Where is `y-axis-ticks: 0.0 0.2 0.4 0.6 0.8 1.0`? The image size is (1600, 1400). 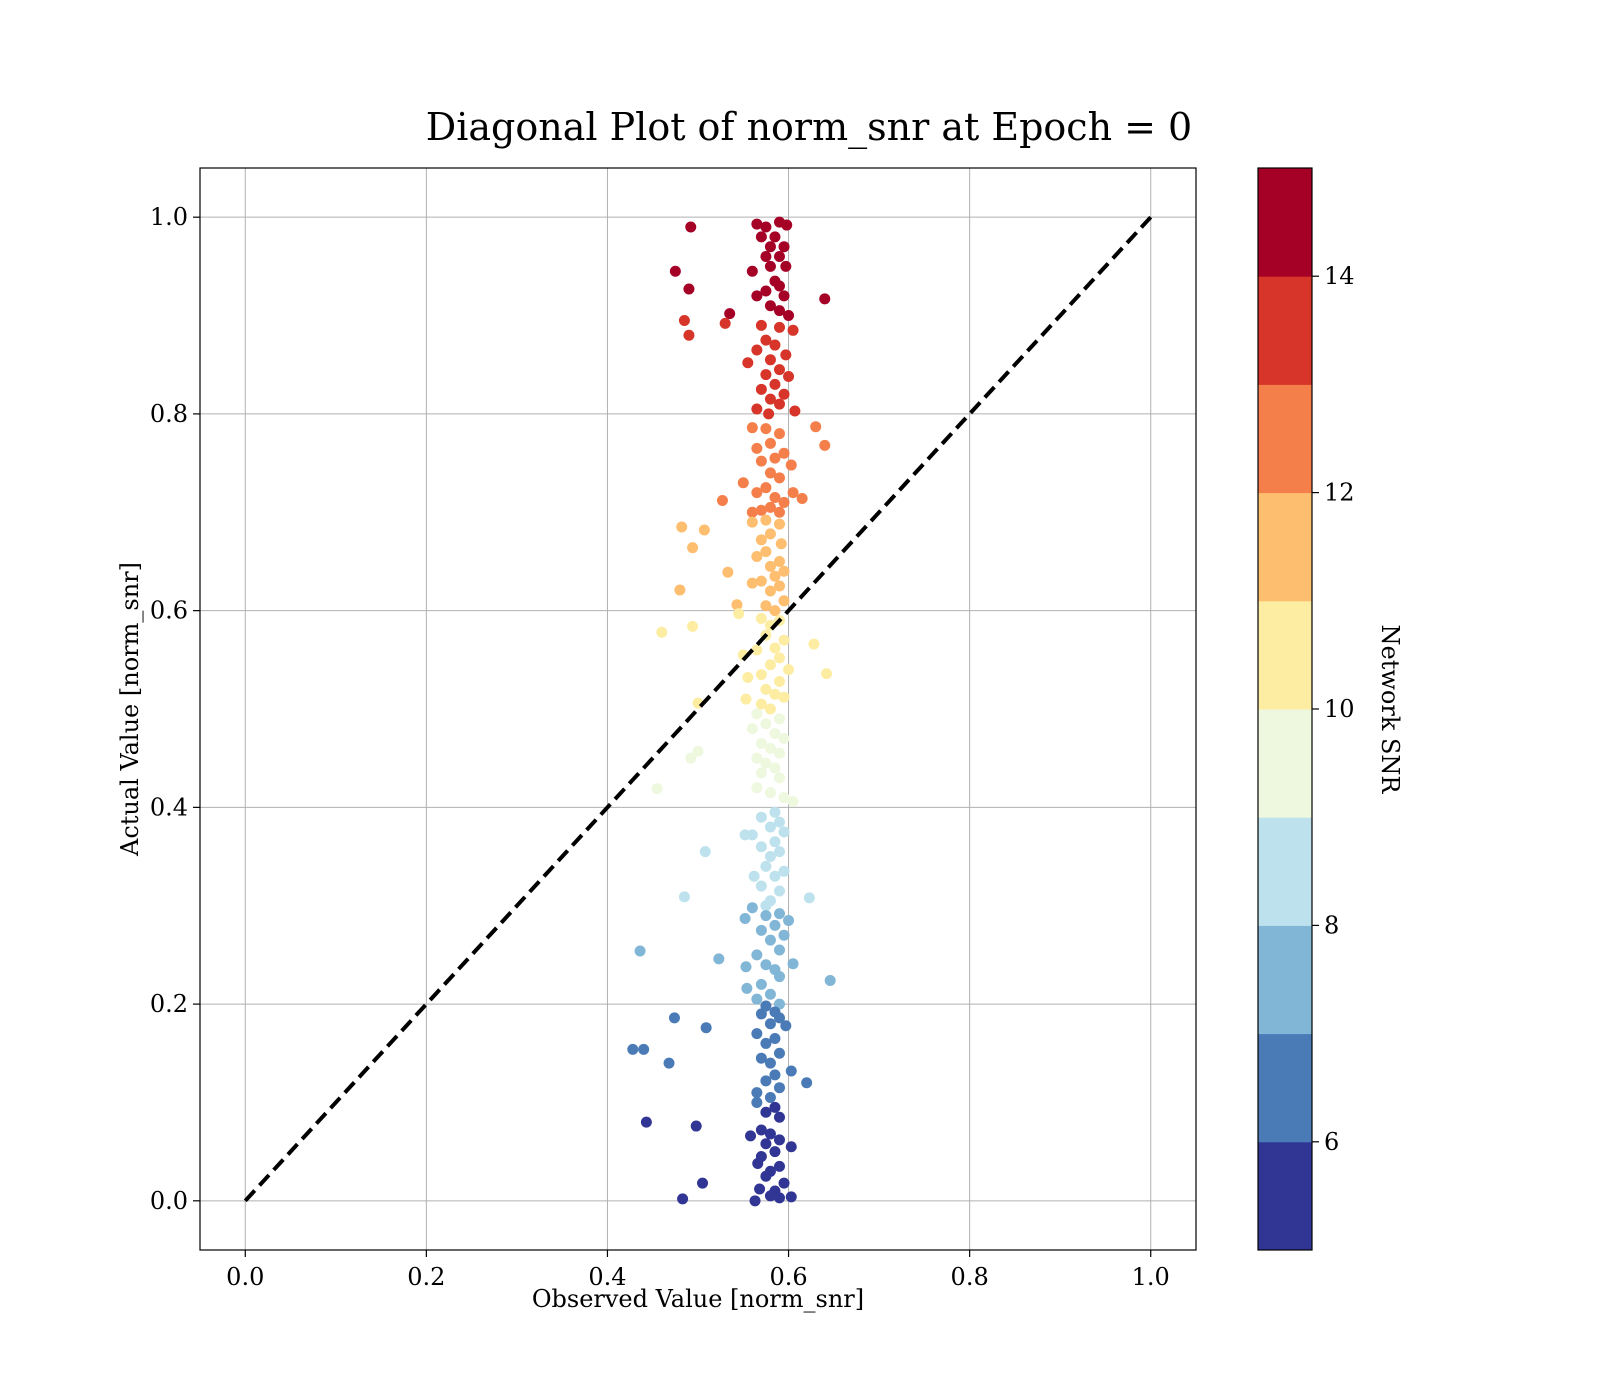
y-axis-ticks: 0.0 0.2 0.4 0.6 0.8 1.0 is located at coordinates (175, 709).